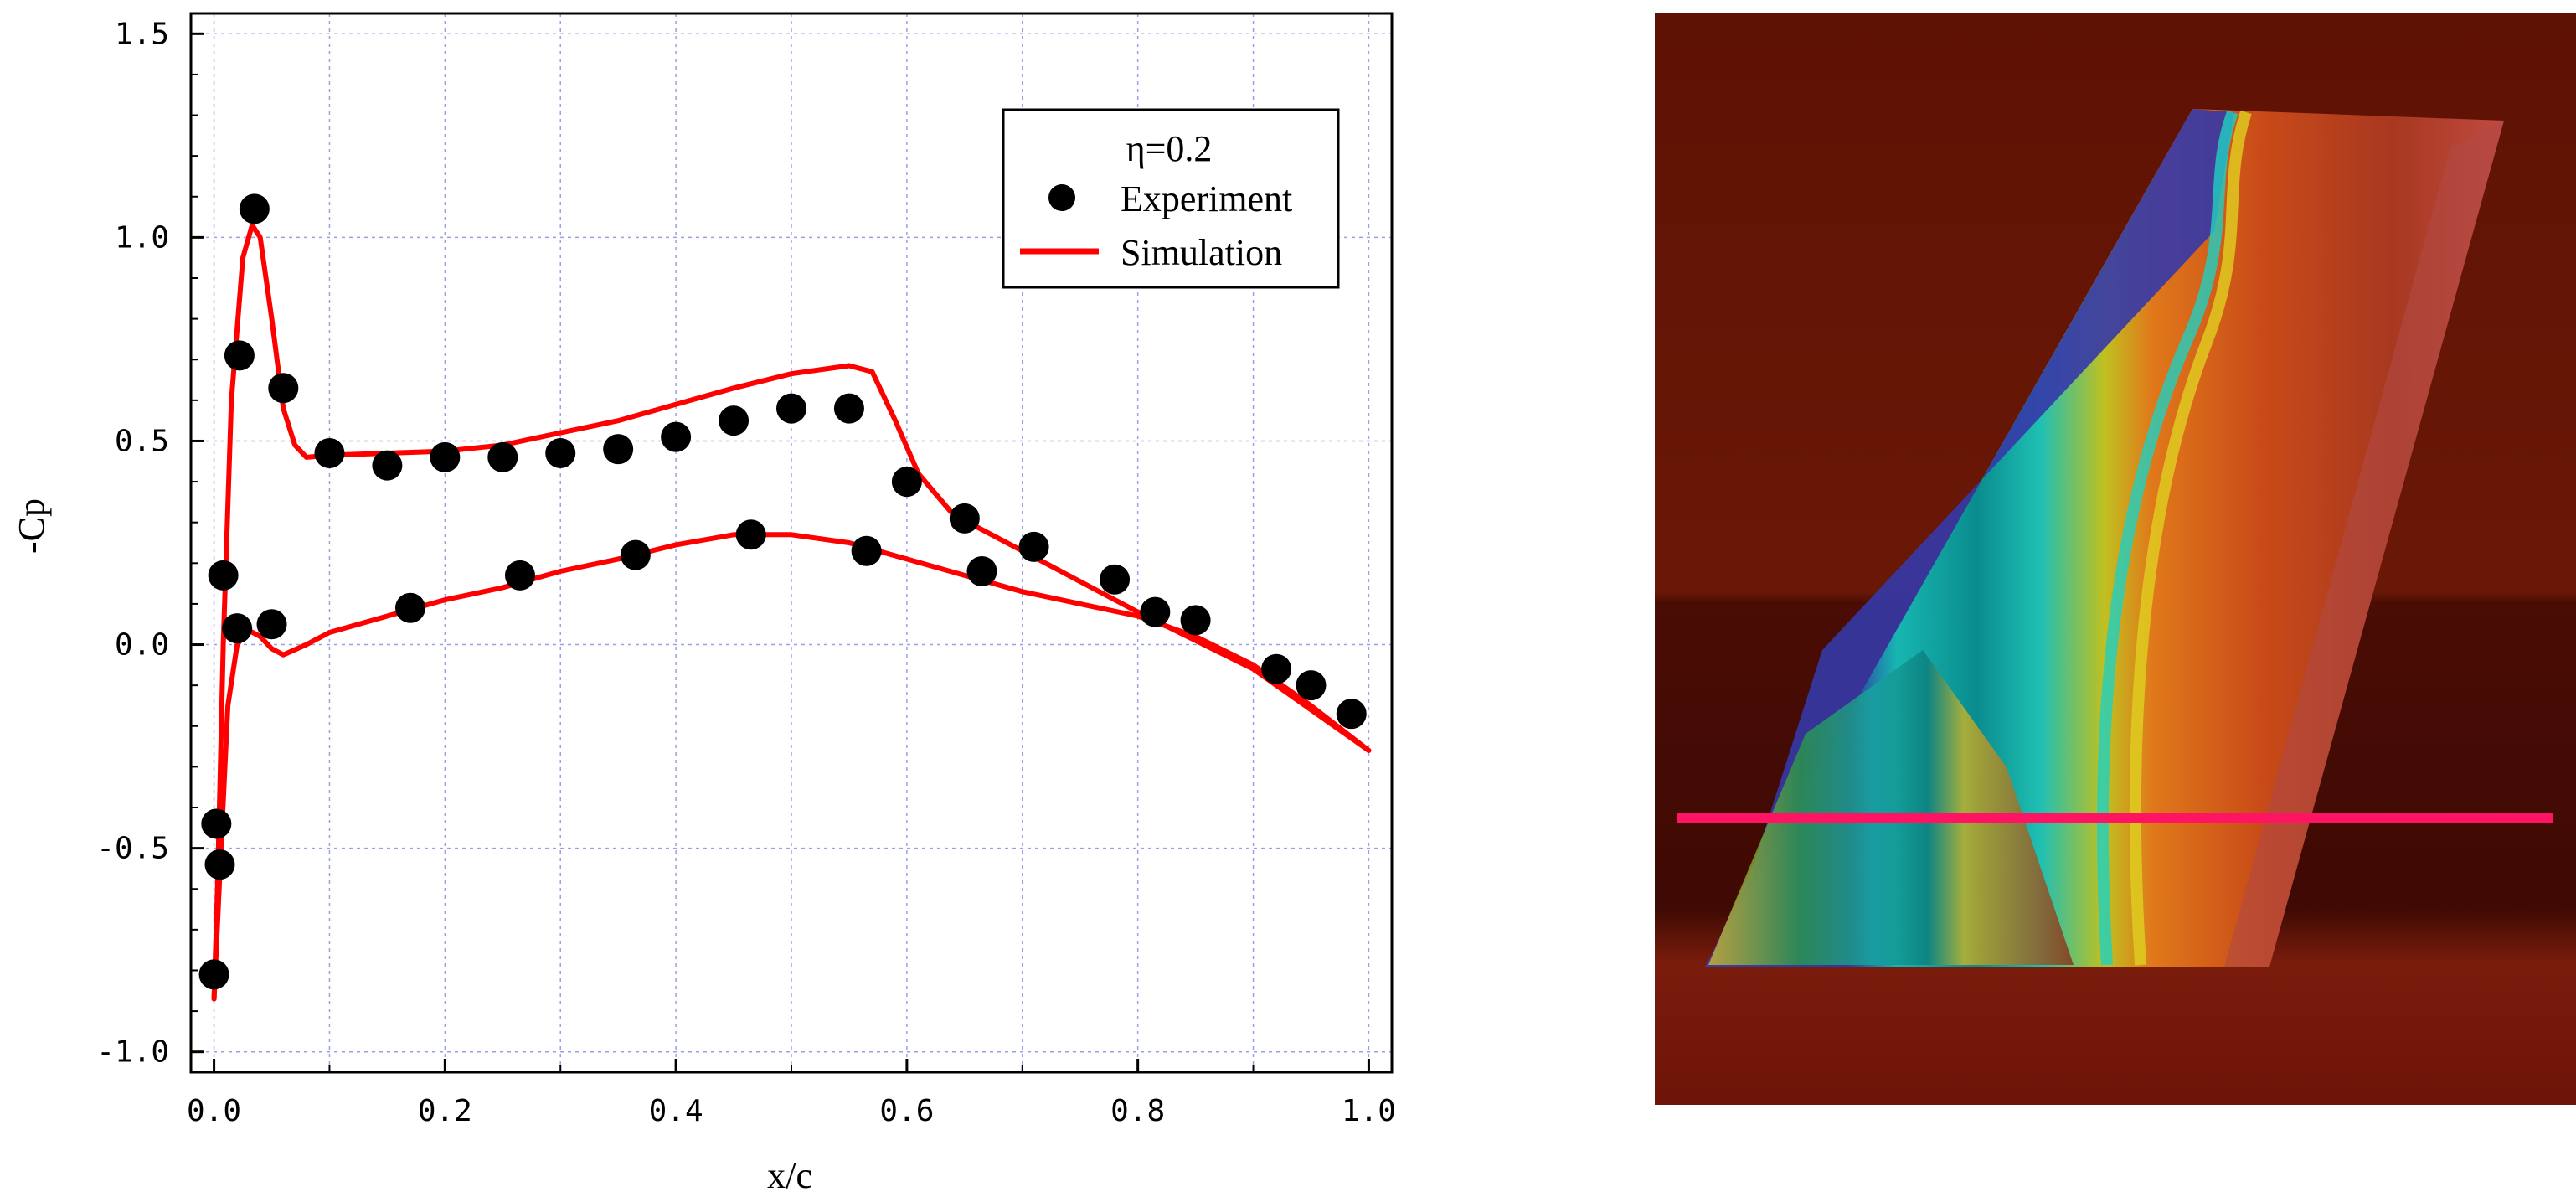 This screenshot has width=2576, height=1197. Describe the element at coordinates (1206, 198) in the screenshot. I see `legend-experiment-label: Experiment` at that location.